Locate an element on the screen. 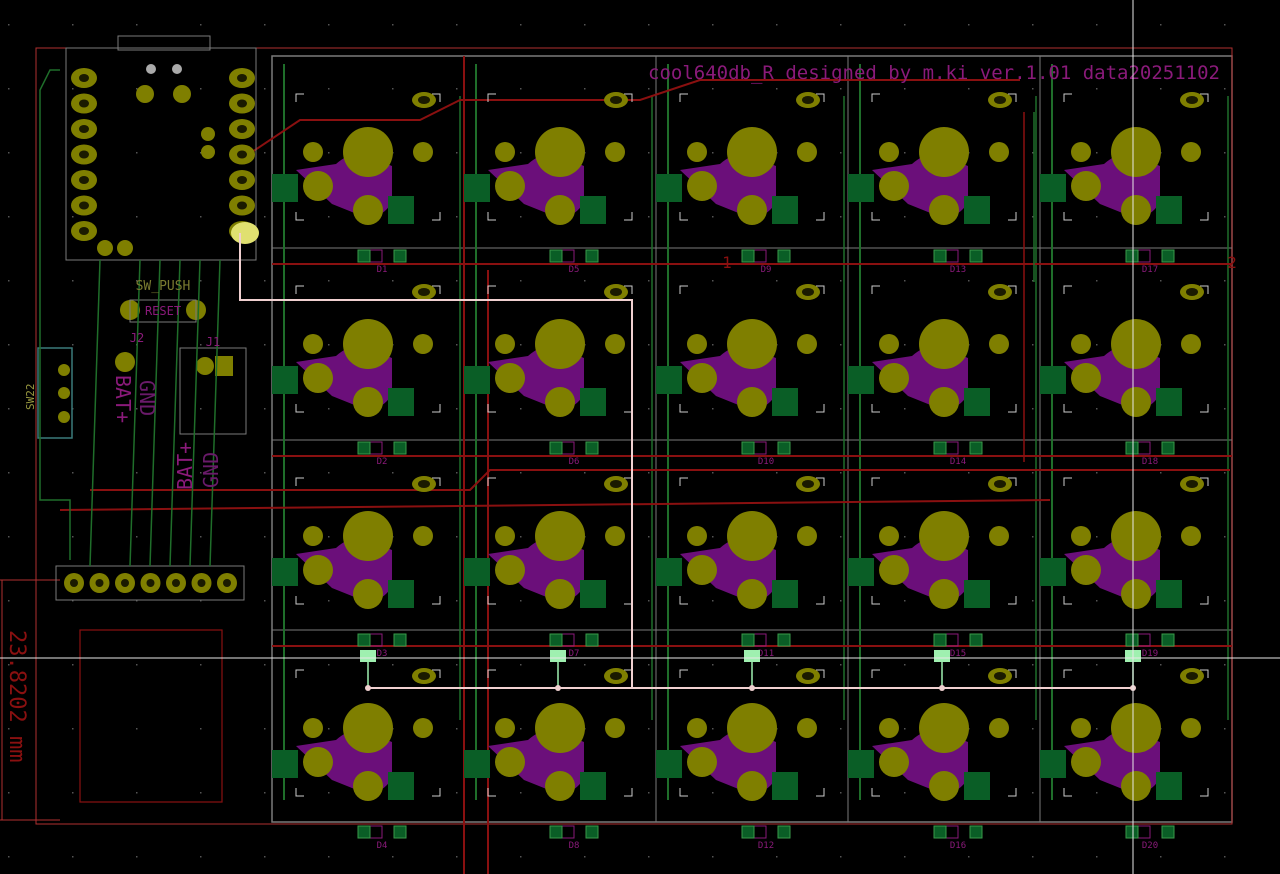 This screenshot has width=1280, height=874. sw22-pad is located at coordinates (64, 393).